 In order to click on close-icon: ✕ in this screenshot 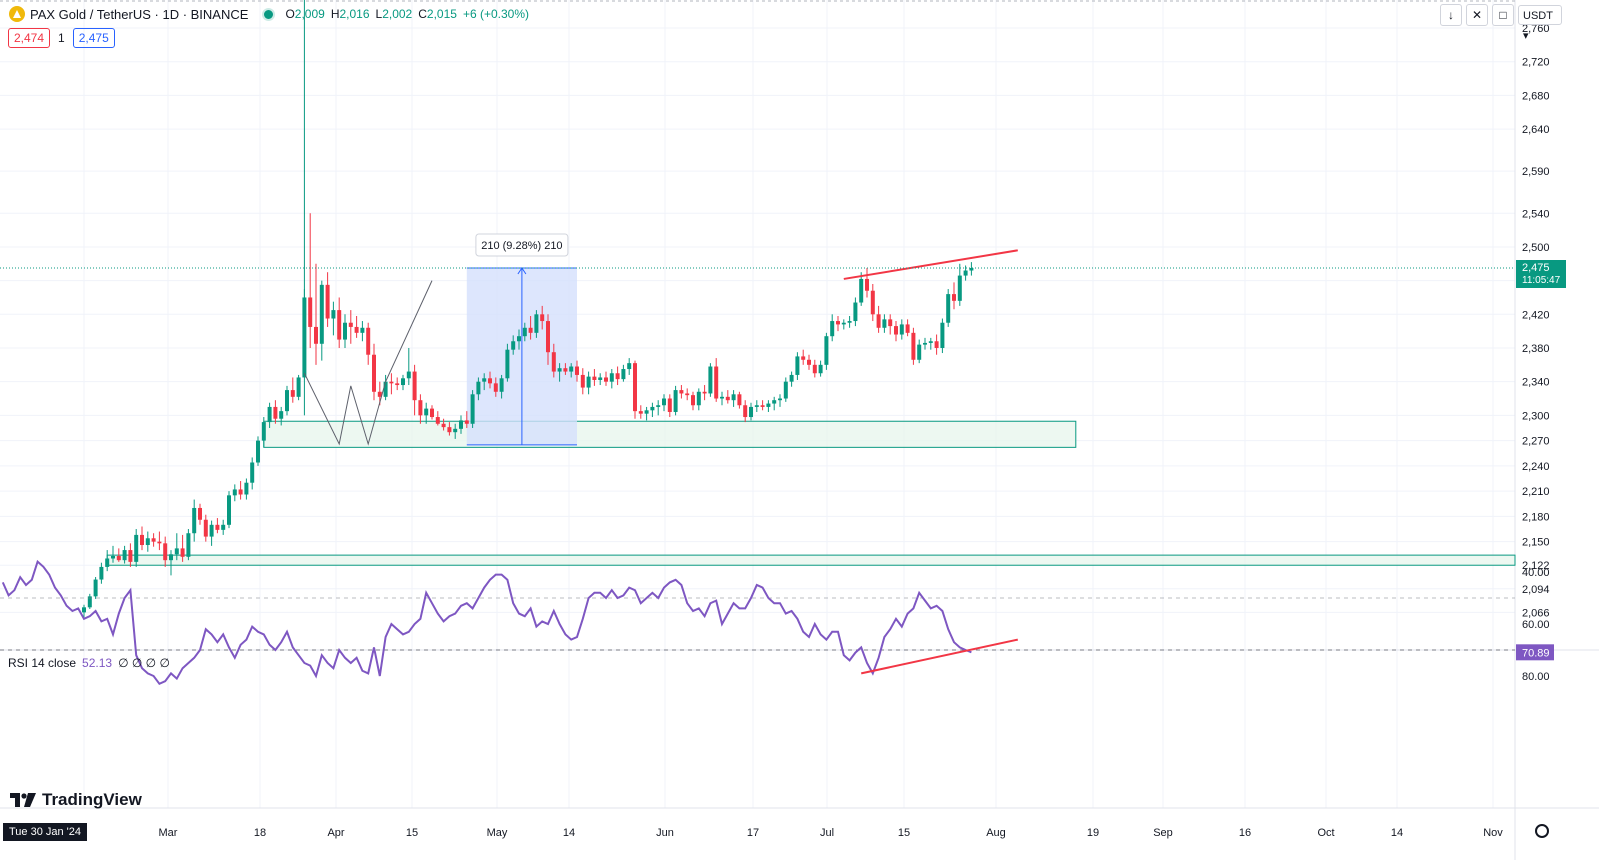, I will do `click(1477, 15)`.